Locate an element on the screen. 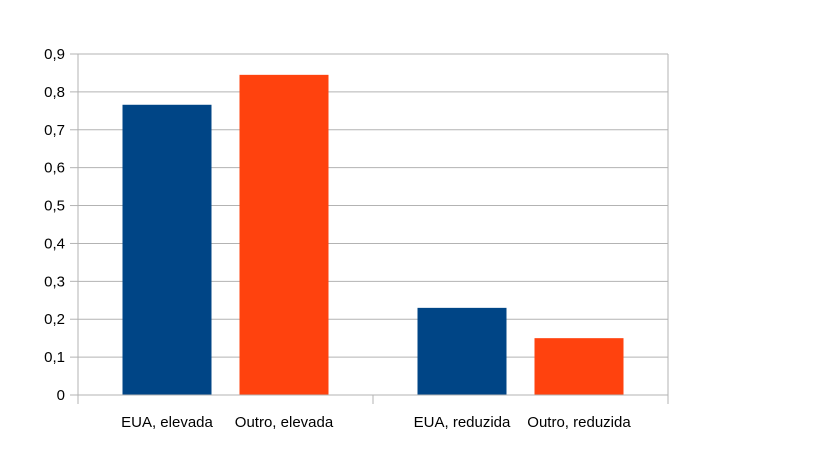 The width and height of the screenshot is (819, 460). y-tick-label: 0,3 is located at coordinates (54, 281).